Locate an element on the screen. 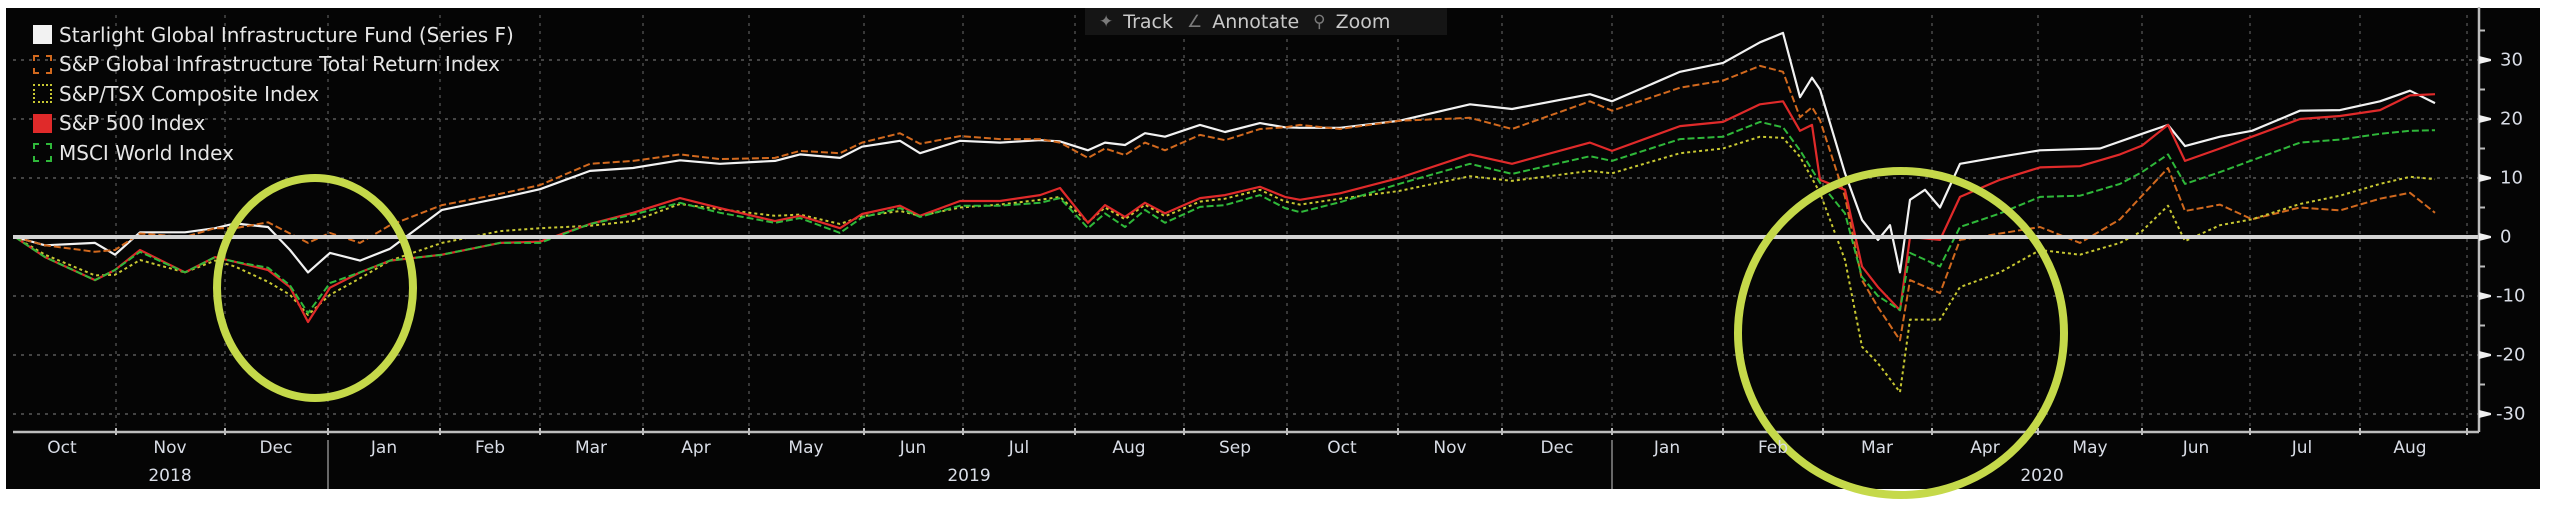  legend-label: S&P/TSX Composite Index is located at coordinates (189, 93).